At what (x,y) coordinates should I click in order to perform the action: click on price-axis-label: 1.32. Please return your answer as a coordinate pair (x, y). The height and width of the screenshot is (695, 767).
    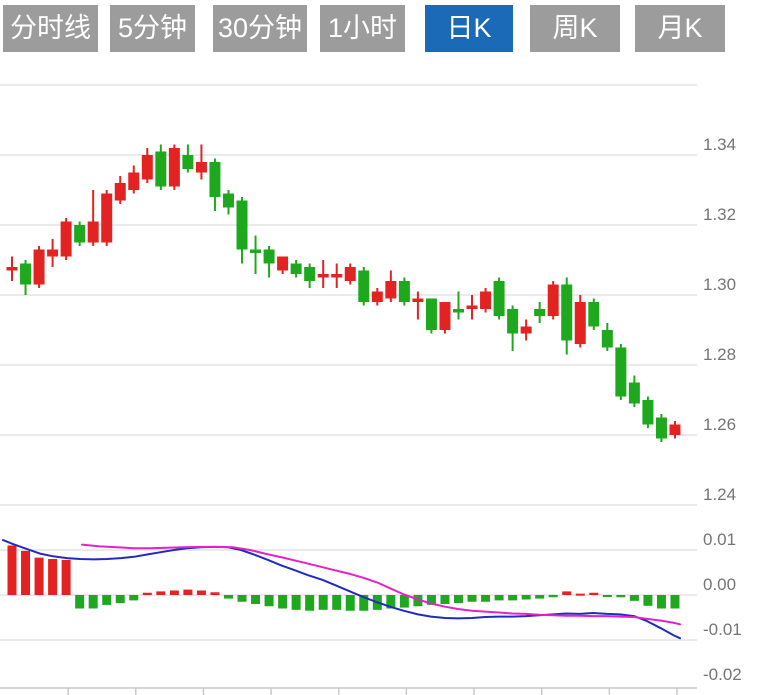
    Looking at the image, I should click on (719, 214).